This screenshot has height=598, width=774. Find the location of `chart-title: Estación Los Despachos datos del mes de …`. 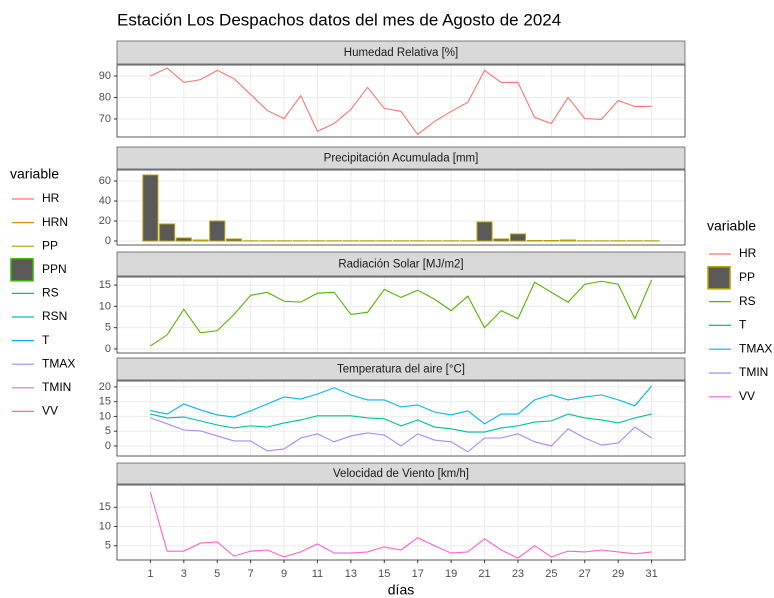

chart-title: Estación Los Despachos datos del mes de … is located at coordinates (339, 19).